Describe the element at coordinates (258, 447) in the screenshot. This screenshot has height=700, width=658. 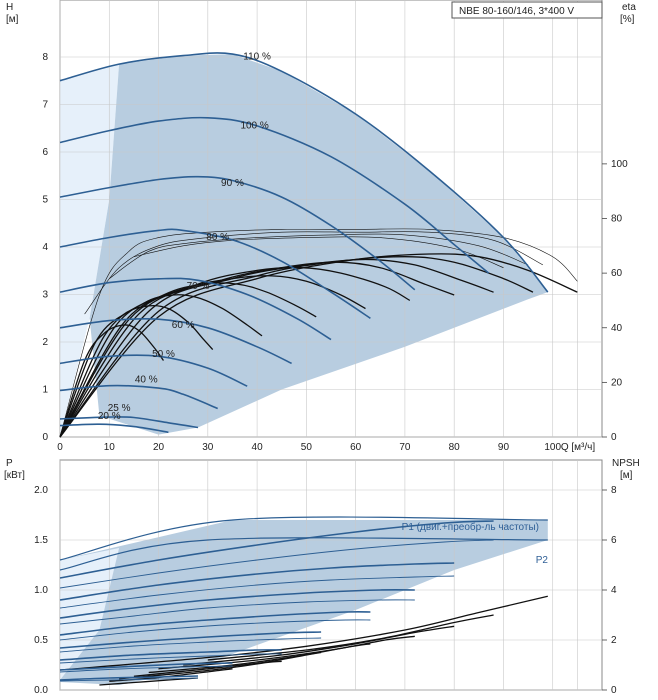
I see `x-tick-40: 40` at that location.